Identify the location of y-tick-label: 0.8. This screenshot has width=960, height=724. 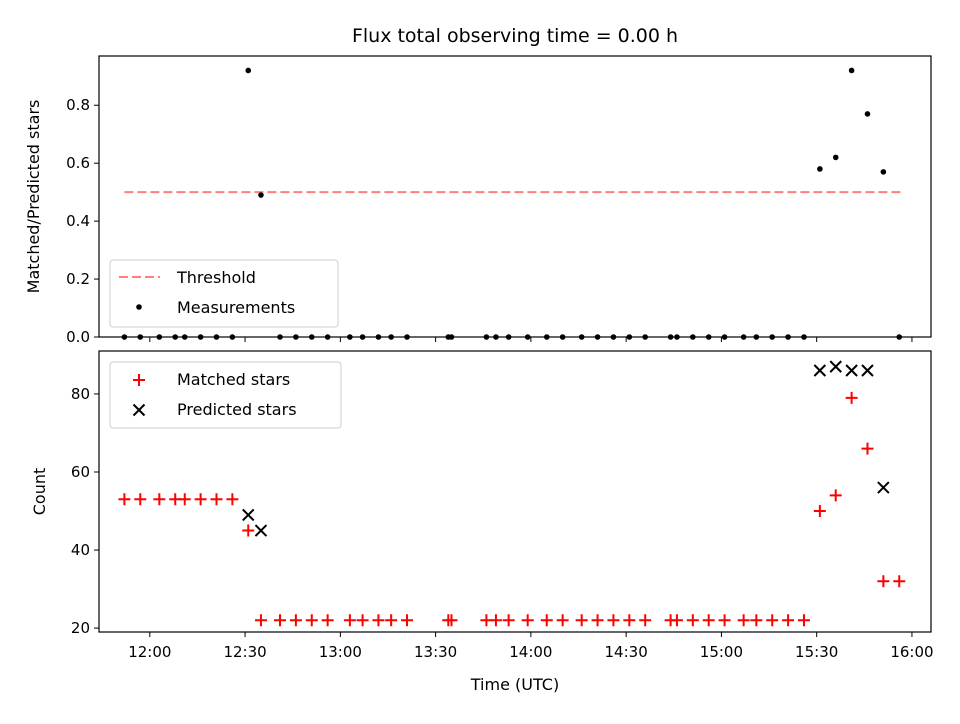
(78, 105).